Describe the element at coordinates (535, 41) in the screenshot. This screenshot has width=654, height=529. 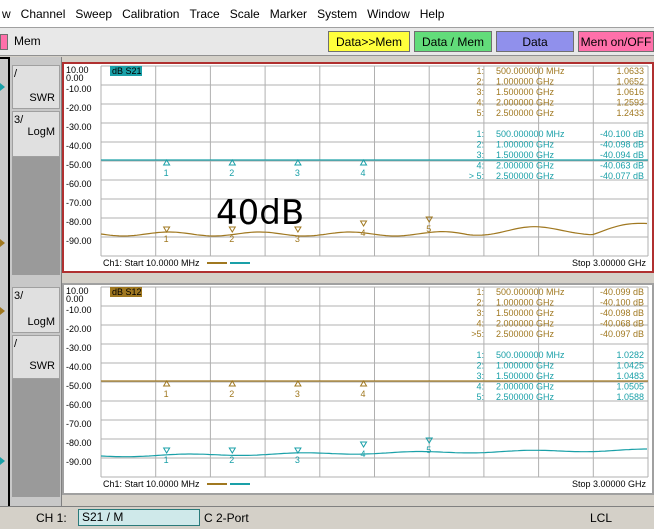
I see `data-button: Data` at that location.